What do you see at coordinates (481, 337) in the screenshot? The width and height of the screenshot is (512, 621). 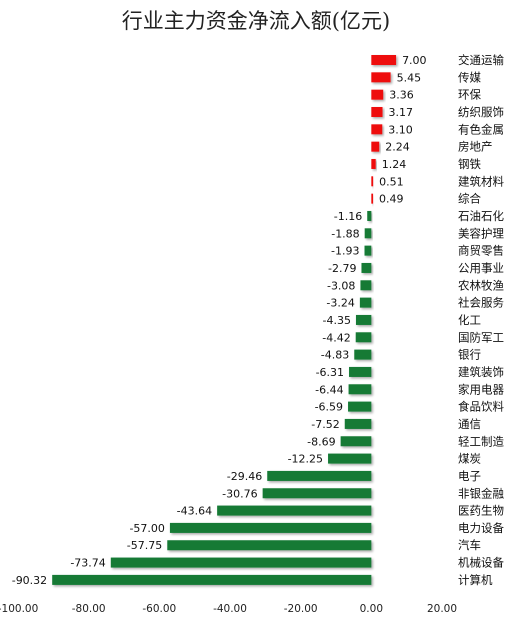 I see `category-label: 国防军工` at bounding box center [481, 337].